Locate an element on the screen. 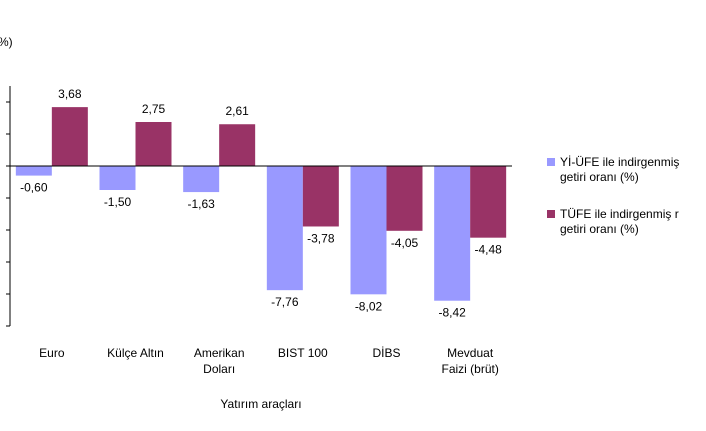  data-label: 2,75 is located at coordinates (154, 109).